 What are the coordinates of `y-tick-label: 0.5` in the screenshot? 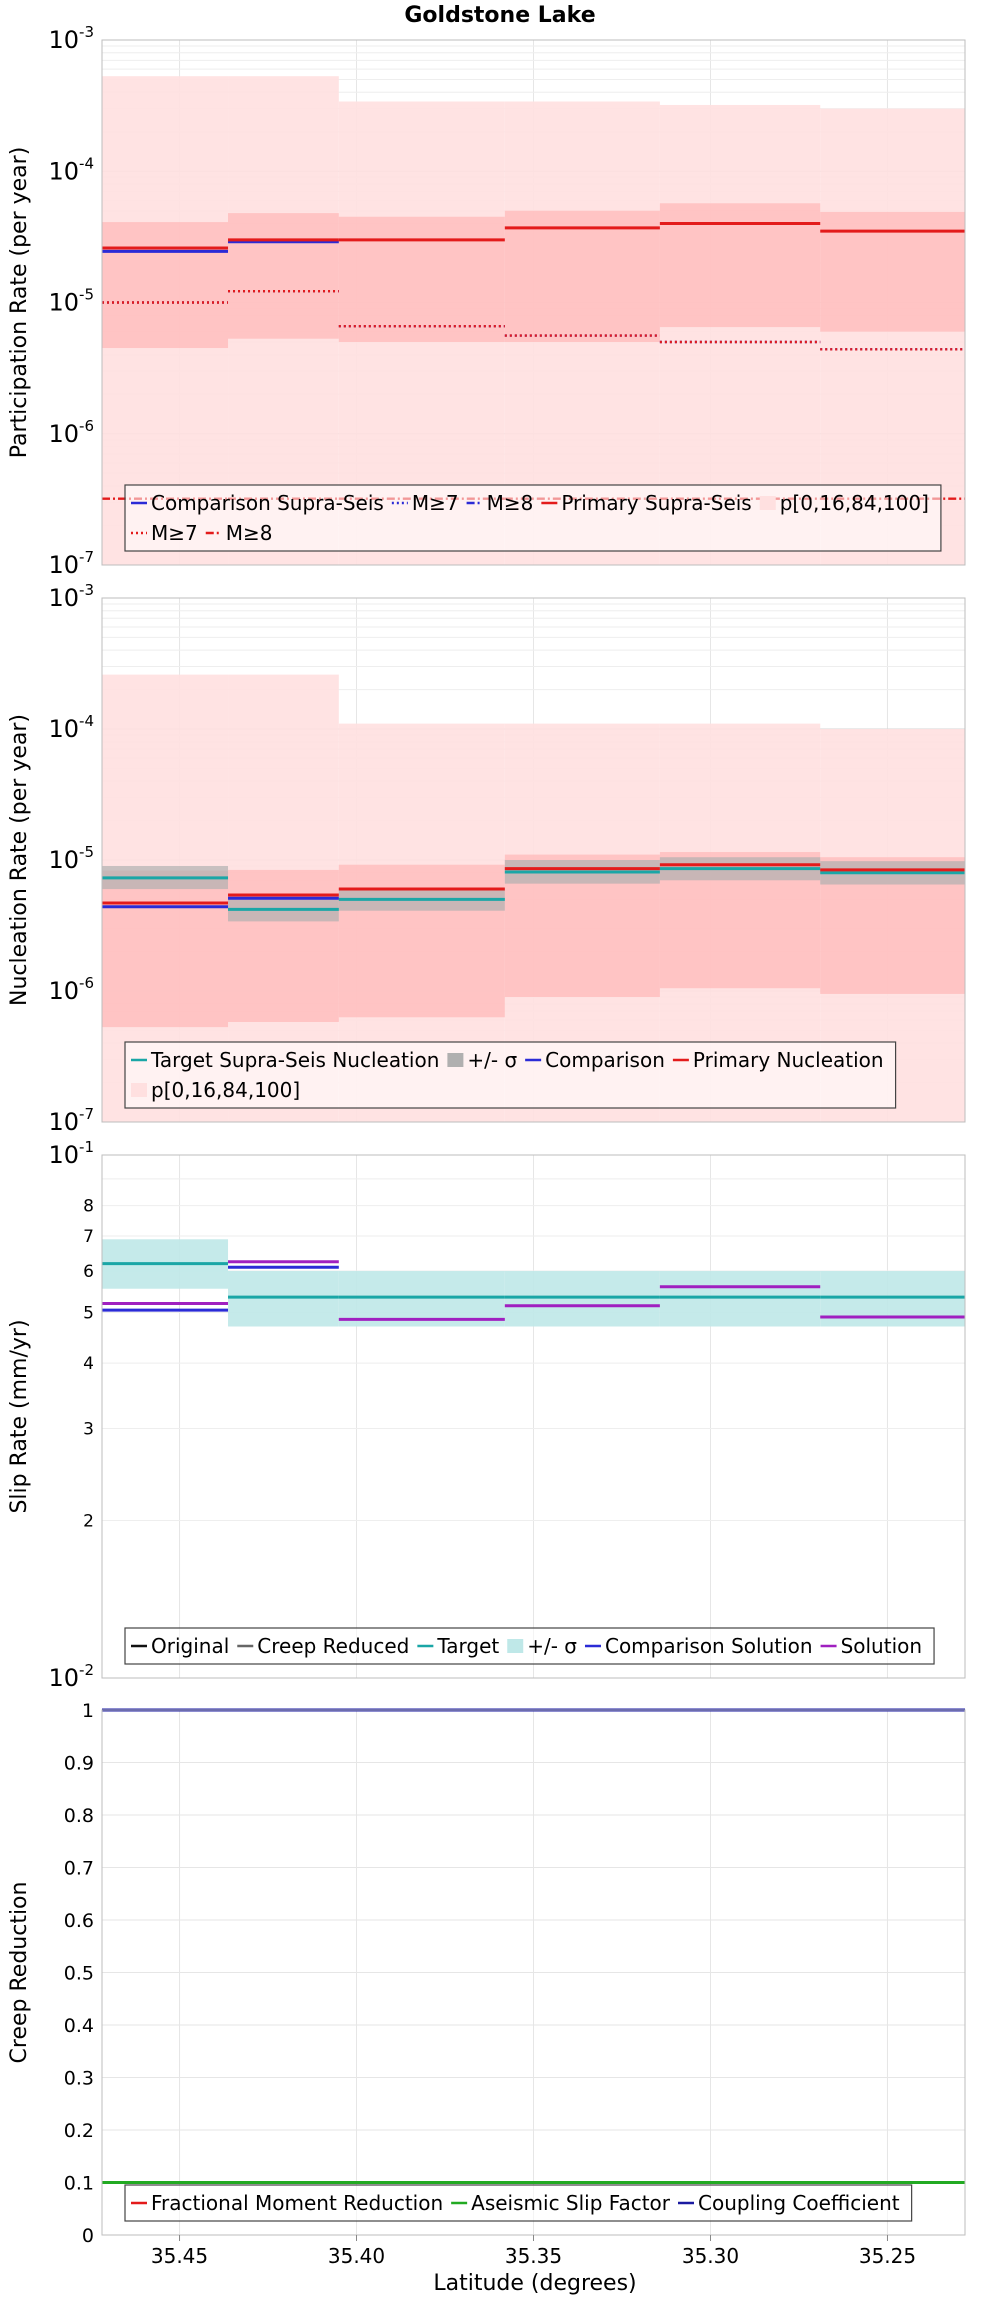 It's located at (79, 1974).